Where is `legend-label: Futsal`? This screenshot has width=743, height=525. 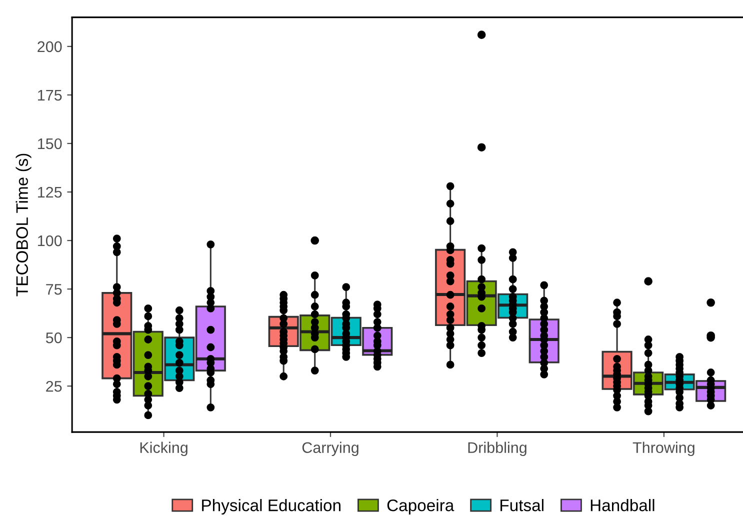 legend-label: Futsal is located at coordinates (522, 505).